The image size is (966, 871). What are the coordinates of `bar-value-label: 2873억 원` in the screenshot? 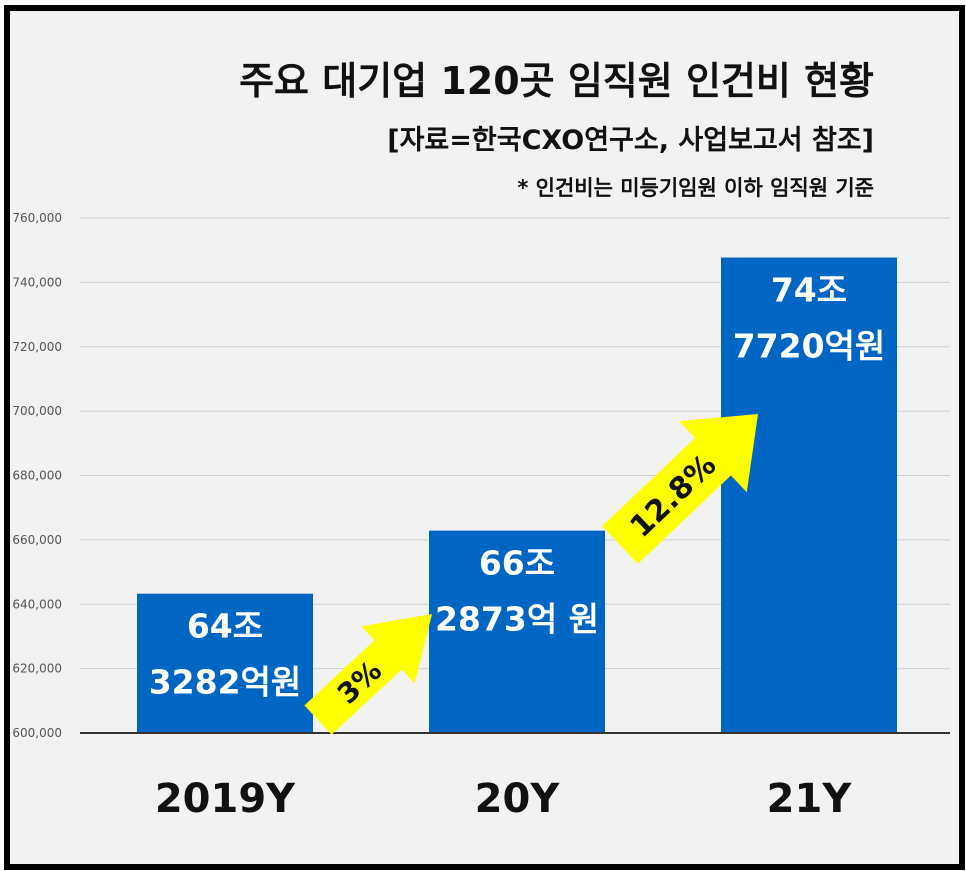 It's located at (517, 619).